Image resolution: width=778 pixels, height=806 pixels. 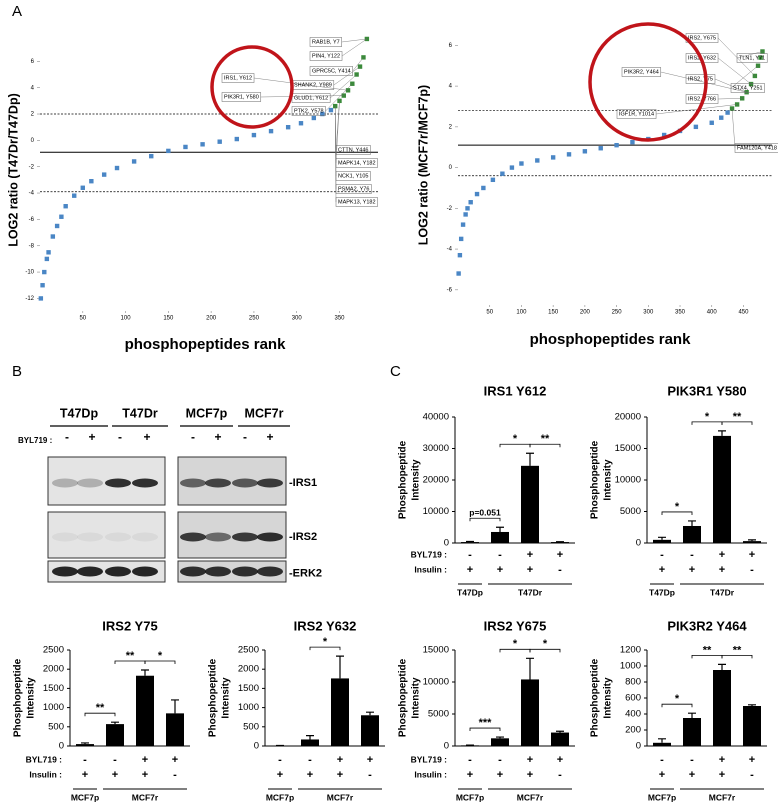 I want to click on condition-label: BYL719 :, so click(x=44, y=759).